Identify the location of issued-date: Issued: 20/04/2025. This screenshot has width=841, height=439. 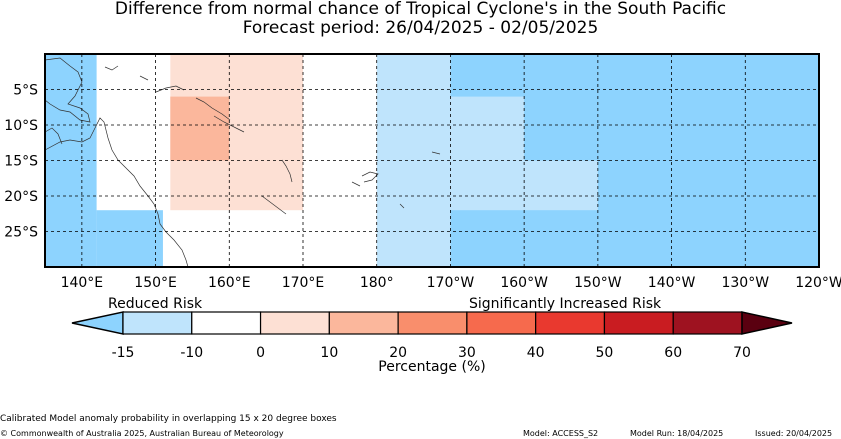
(794, 433).